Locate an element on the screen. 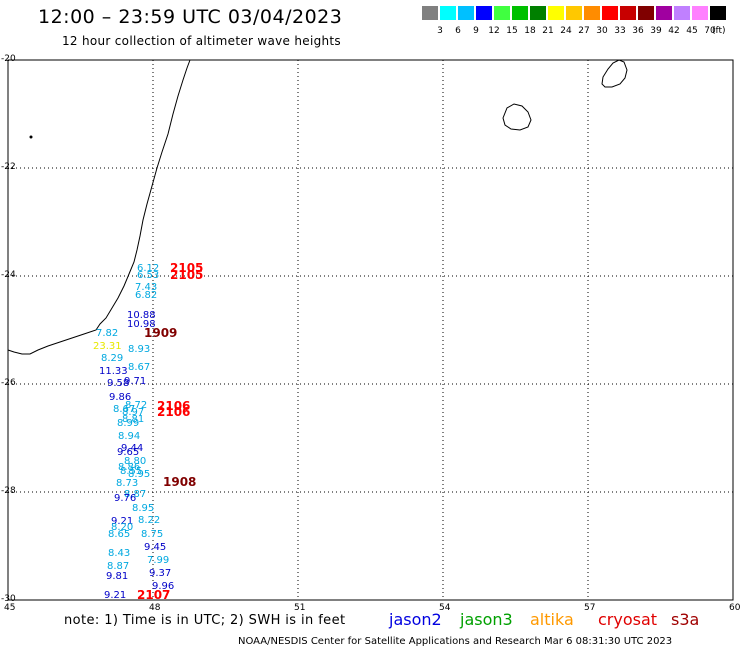 The height and width of the screenshot is (650, 740). wave-height-value: 6.53 is located at coordinates (148, 275).